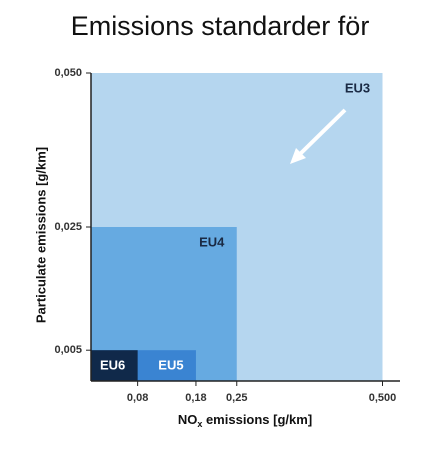  What do you see at coordinates (195, 398) in the screenshot?
I see `x-tick-label: 0,18` at bounding box center [195, 398].